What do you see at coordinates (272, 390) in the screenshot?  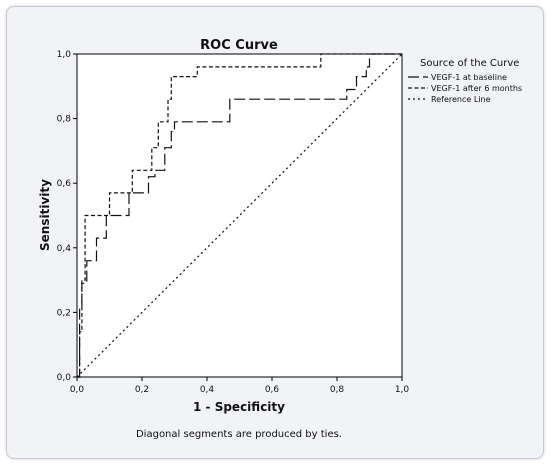 I see `x-tick-label: 0,6` at bounding box center [272, 390].